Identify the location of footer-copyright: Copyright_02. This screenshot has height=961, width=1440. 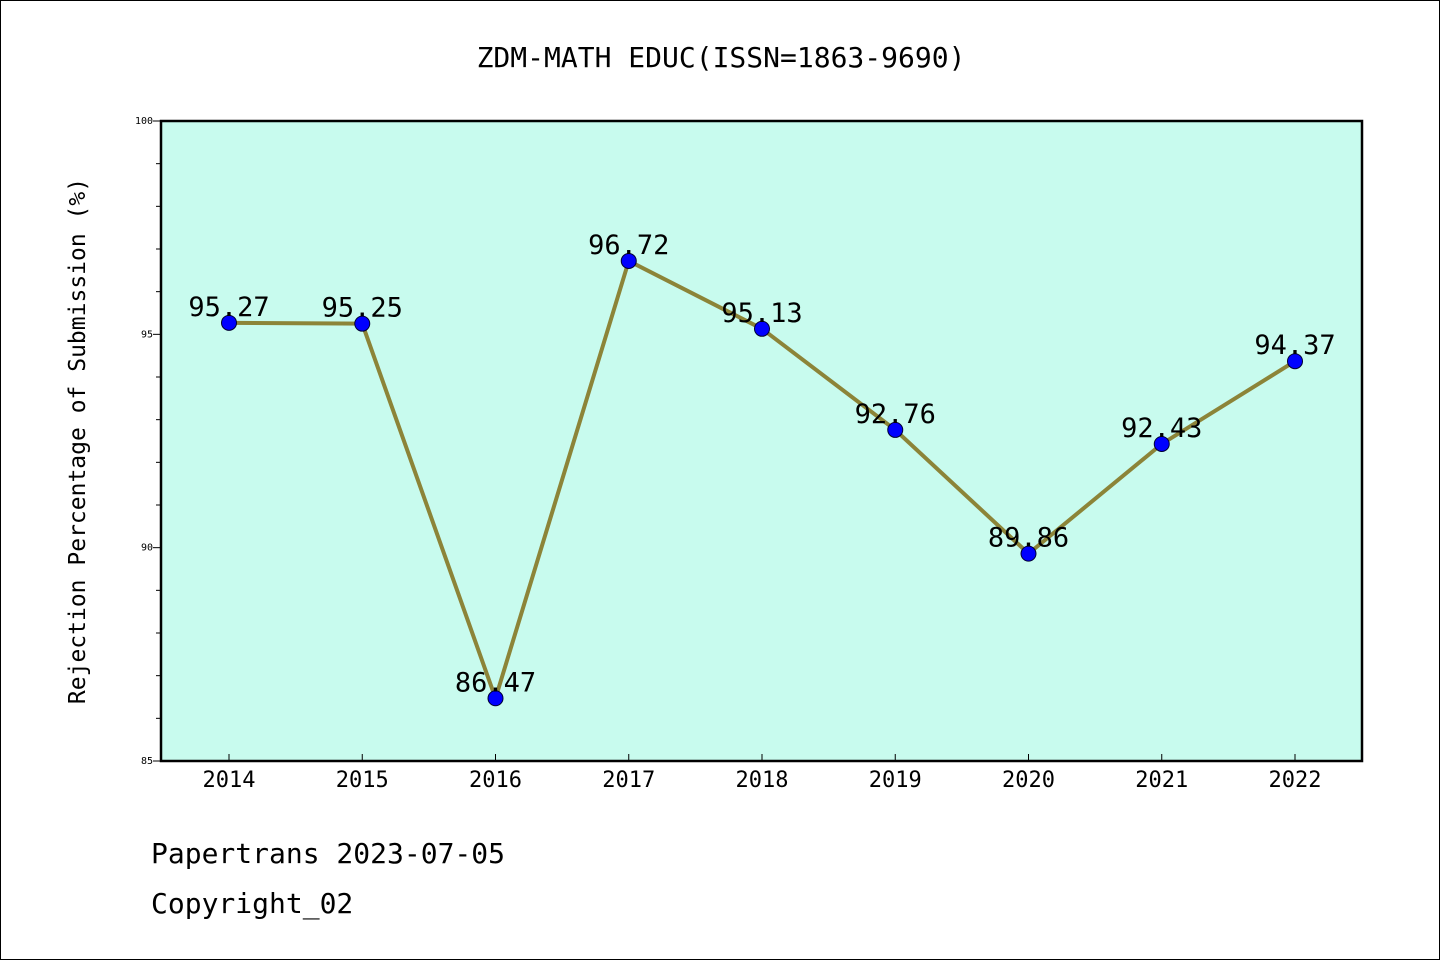
(252, 903).